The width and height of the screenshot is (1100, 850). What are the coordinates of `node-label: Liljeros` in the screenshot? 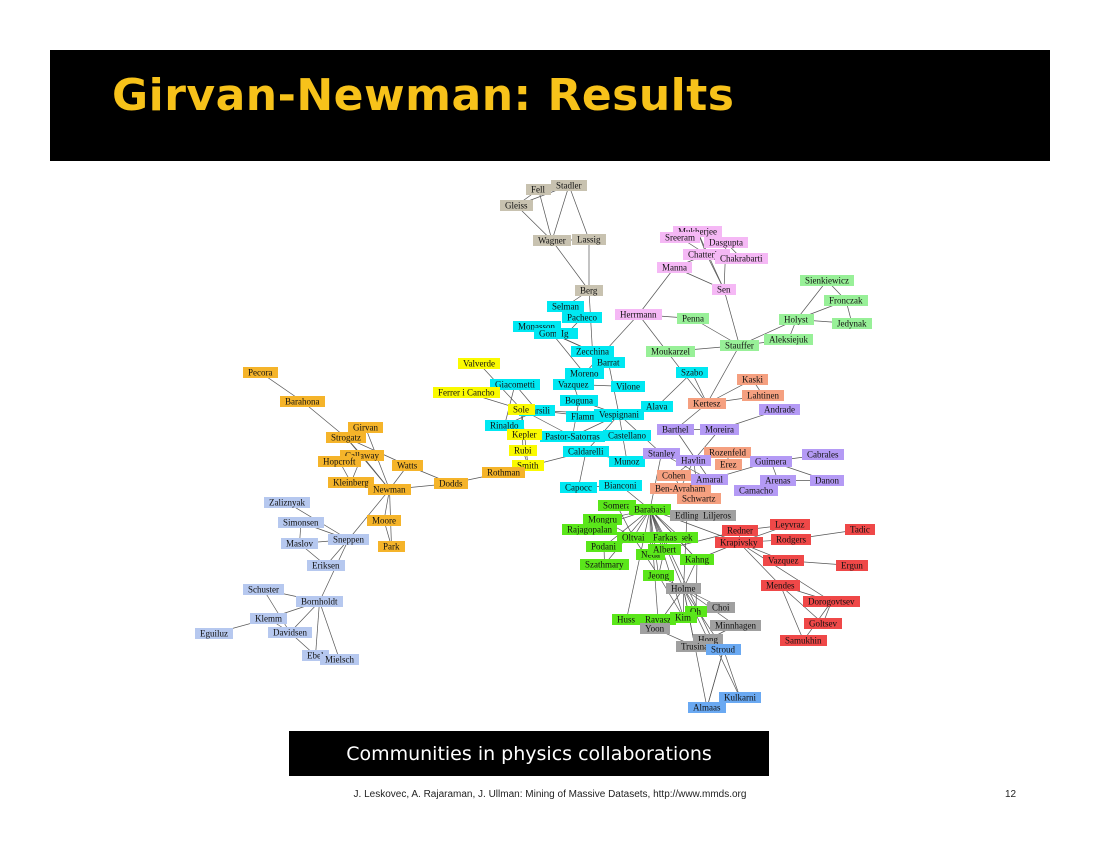 It's located at (717, 516).